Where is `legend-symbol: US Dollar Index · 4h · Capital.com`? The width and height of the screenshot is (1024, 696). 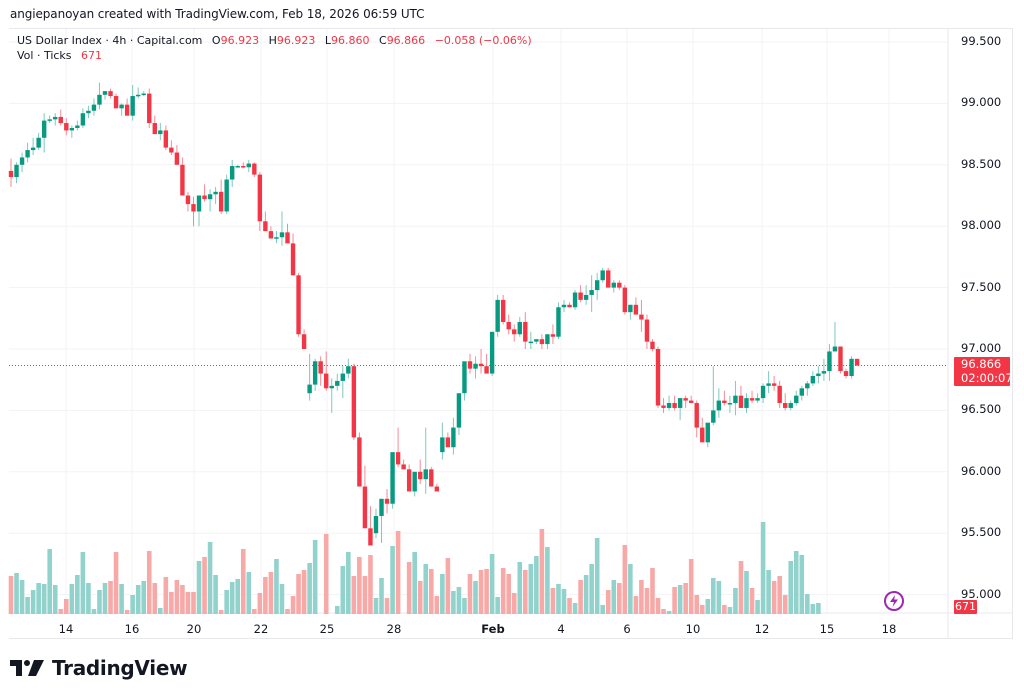 legend-symbol: US Dollar Index · 4h · Capital.com is located at coordinates (110, 40).